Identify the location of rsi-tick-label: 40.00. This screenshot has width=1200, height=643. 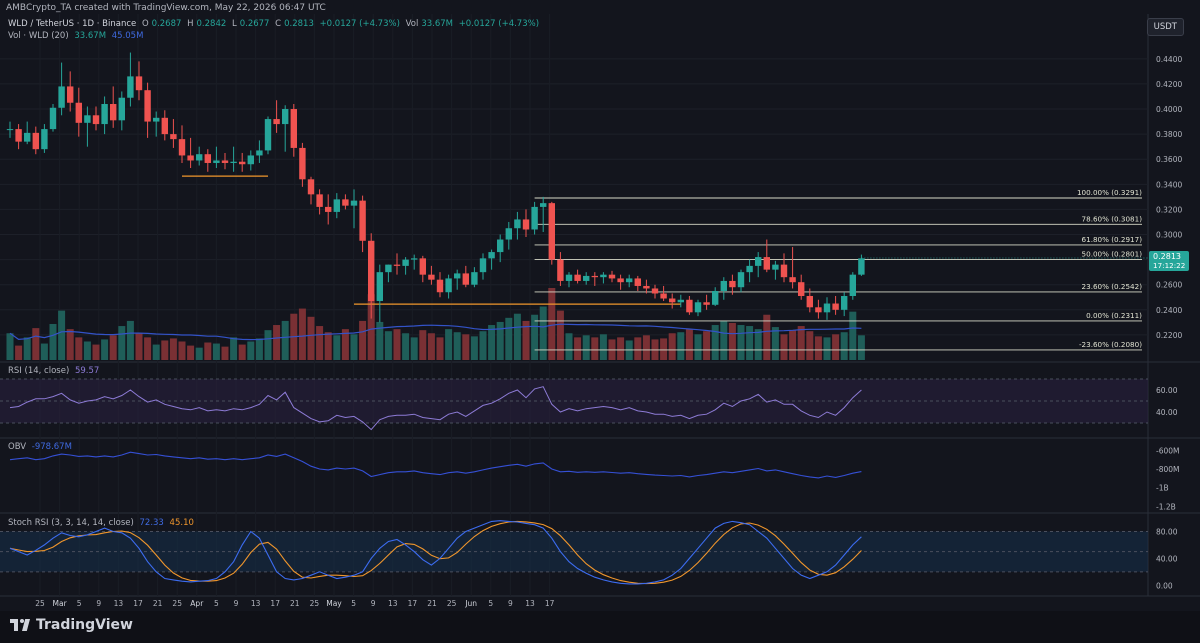
(1167, 412).